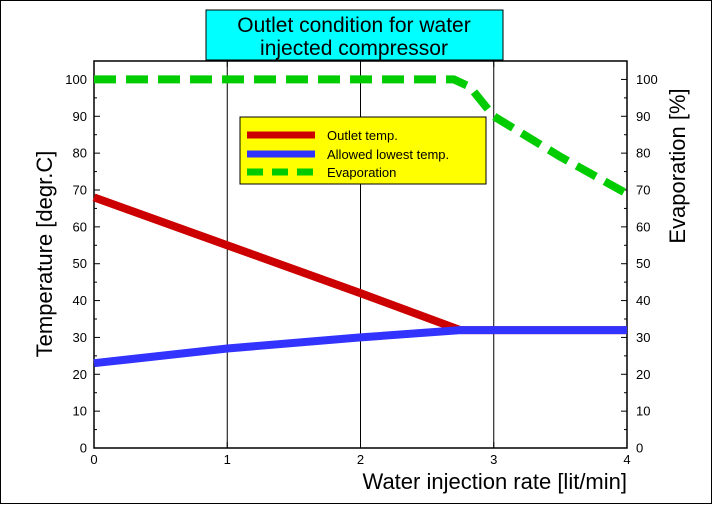 This screenshot has height=505, width=712. What do you see at coordinates (643, 374) in the screenshot?
I see `y-right-tick-label-20: 20` at bounding box center [643, 374].